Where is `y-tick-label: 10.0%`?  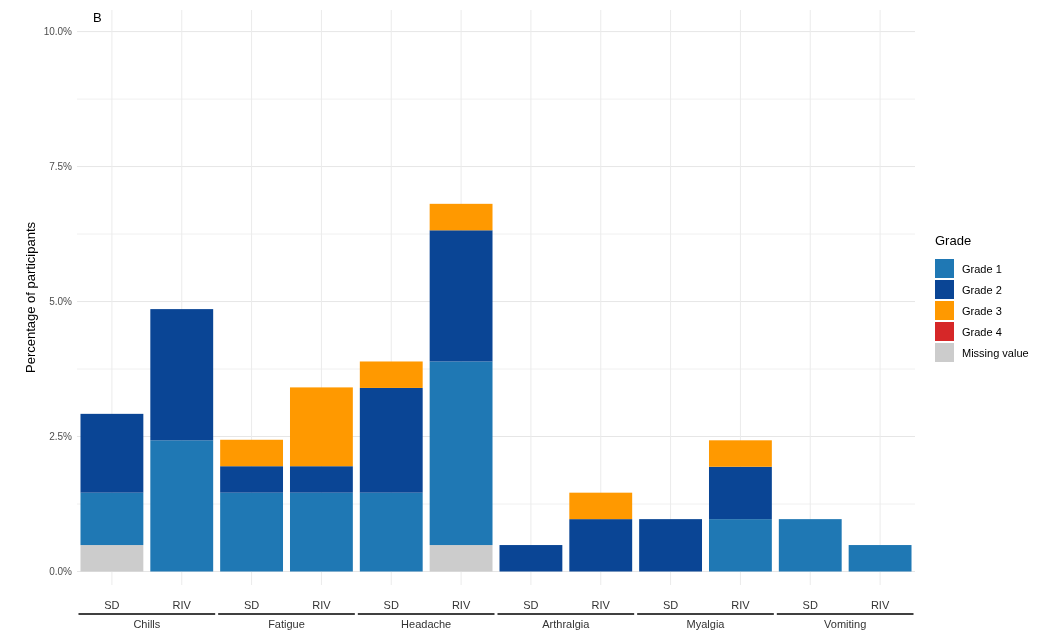 y-tick-label: 10.0% is located at coordinates (58, 32).